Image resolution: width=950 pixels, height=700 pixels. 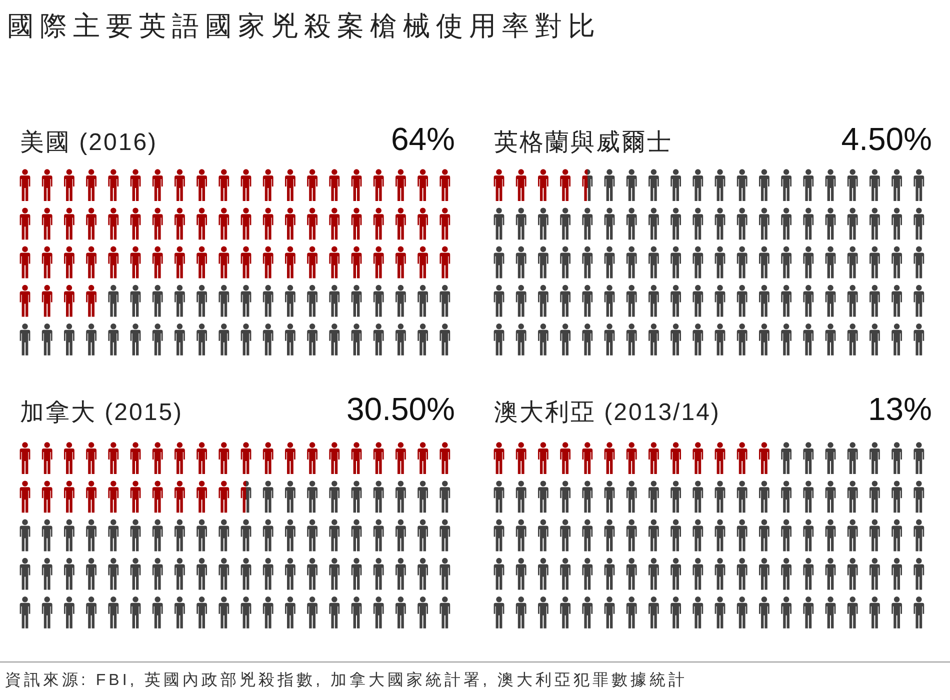 I want to click on text: 資訊來源: FBI, 英國內政部兇殺指數, 加拿大國家統計署, 澳大利亞犯罪數據統計, so click(x=346, y=680).